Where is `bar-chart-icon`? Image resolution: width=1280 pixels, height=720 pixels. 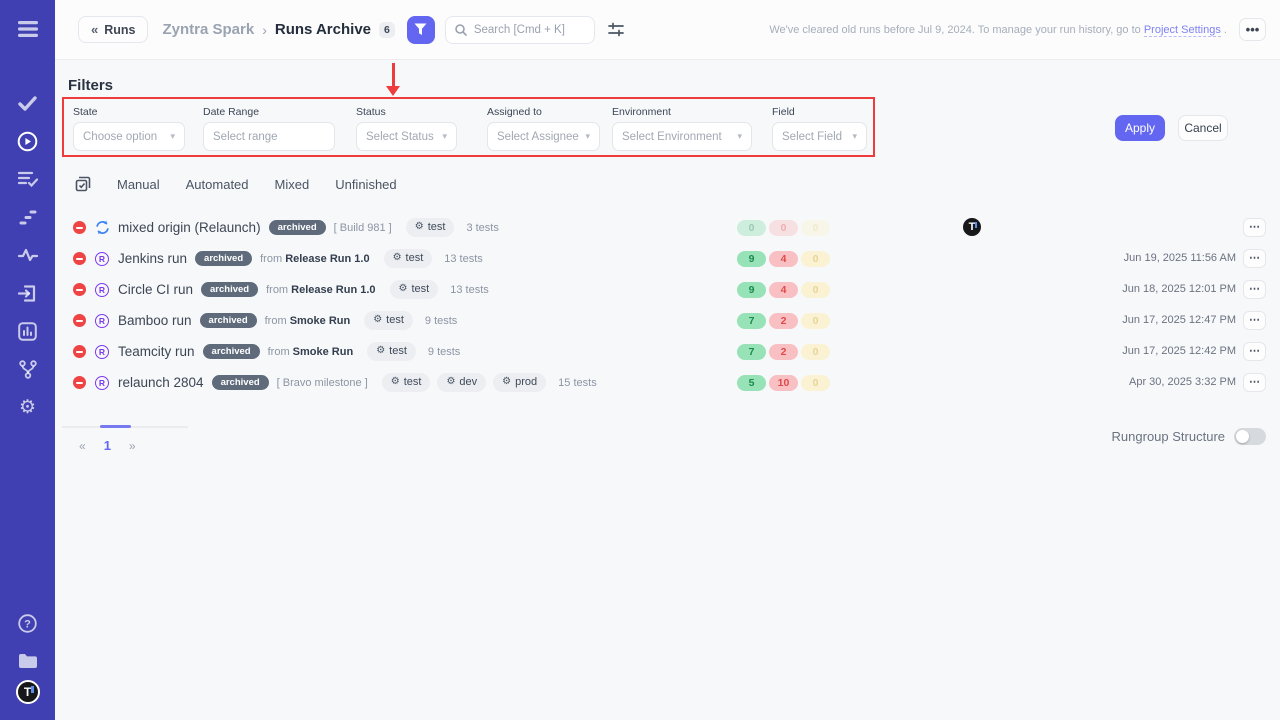
bar-chart-icon is located at coordinates (27, 331).